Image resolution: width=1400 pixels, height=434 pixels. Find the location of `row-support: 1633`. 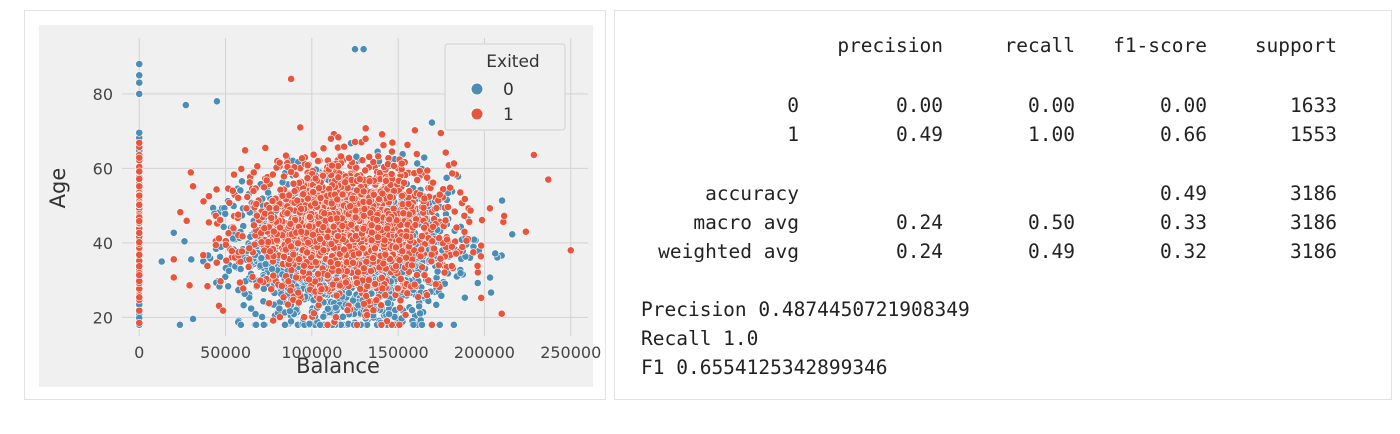

row-support: 1633 is located at coordinates (1313, 105).